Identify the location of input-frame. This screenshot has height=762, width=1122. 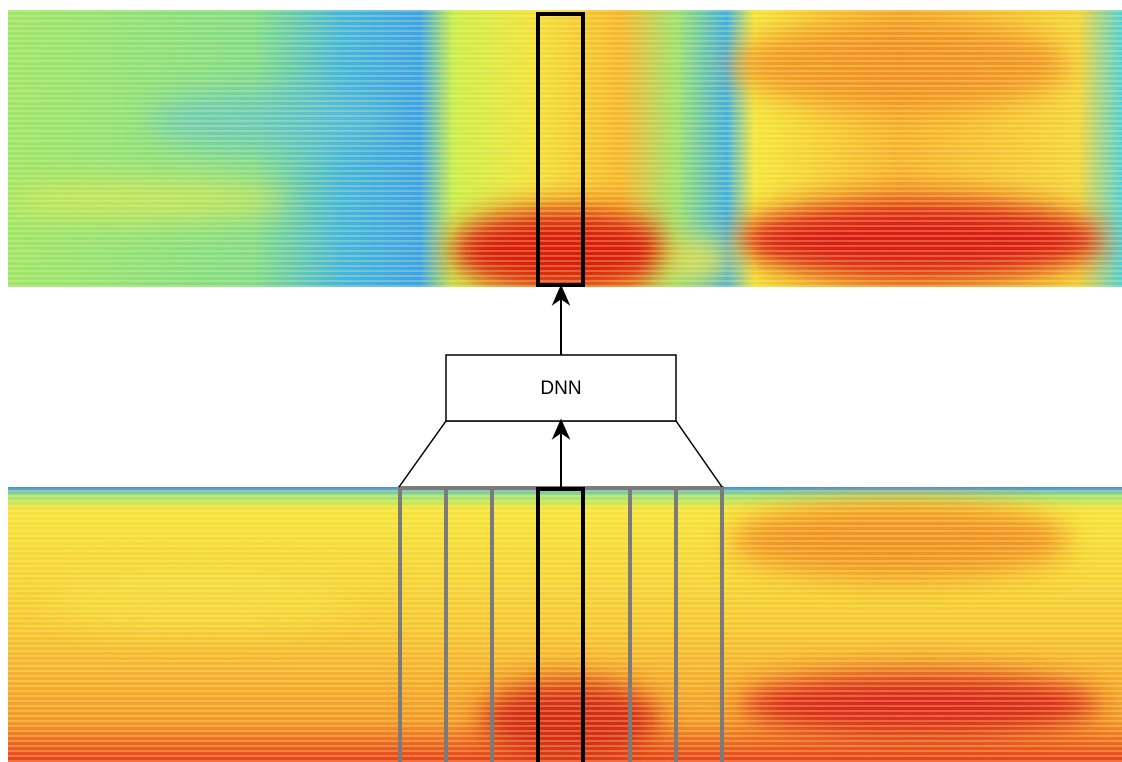
(560, 624).